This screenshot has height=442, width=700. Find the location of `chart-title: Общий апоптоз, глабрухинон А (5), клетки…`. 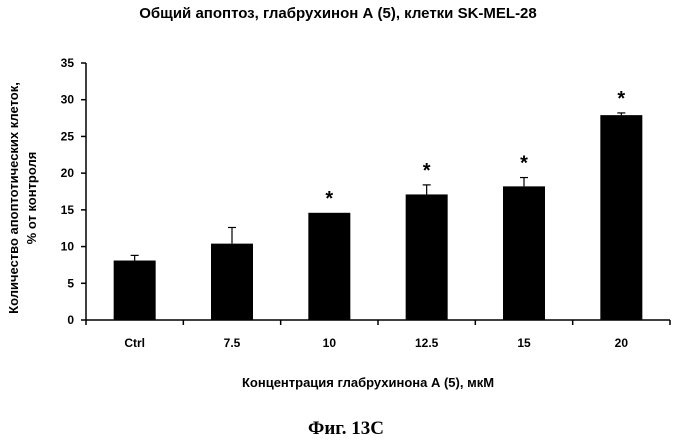

chart-title: Общий апоптоз, глабрухинон А (5), клетки… is located at coordinates (338, 13).